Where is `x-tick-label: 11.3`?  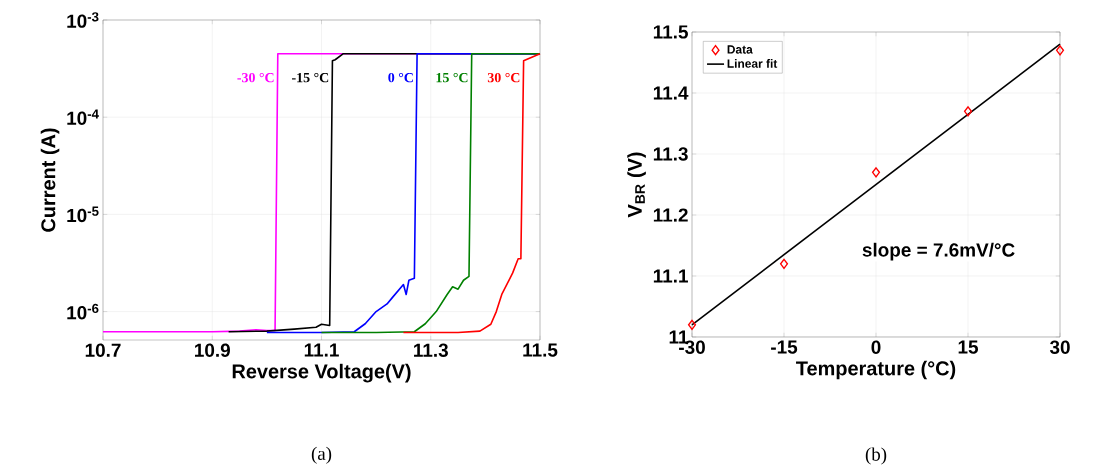 x-tick-label: 11.3 is located at coordinates (431, 350).